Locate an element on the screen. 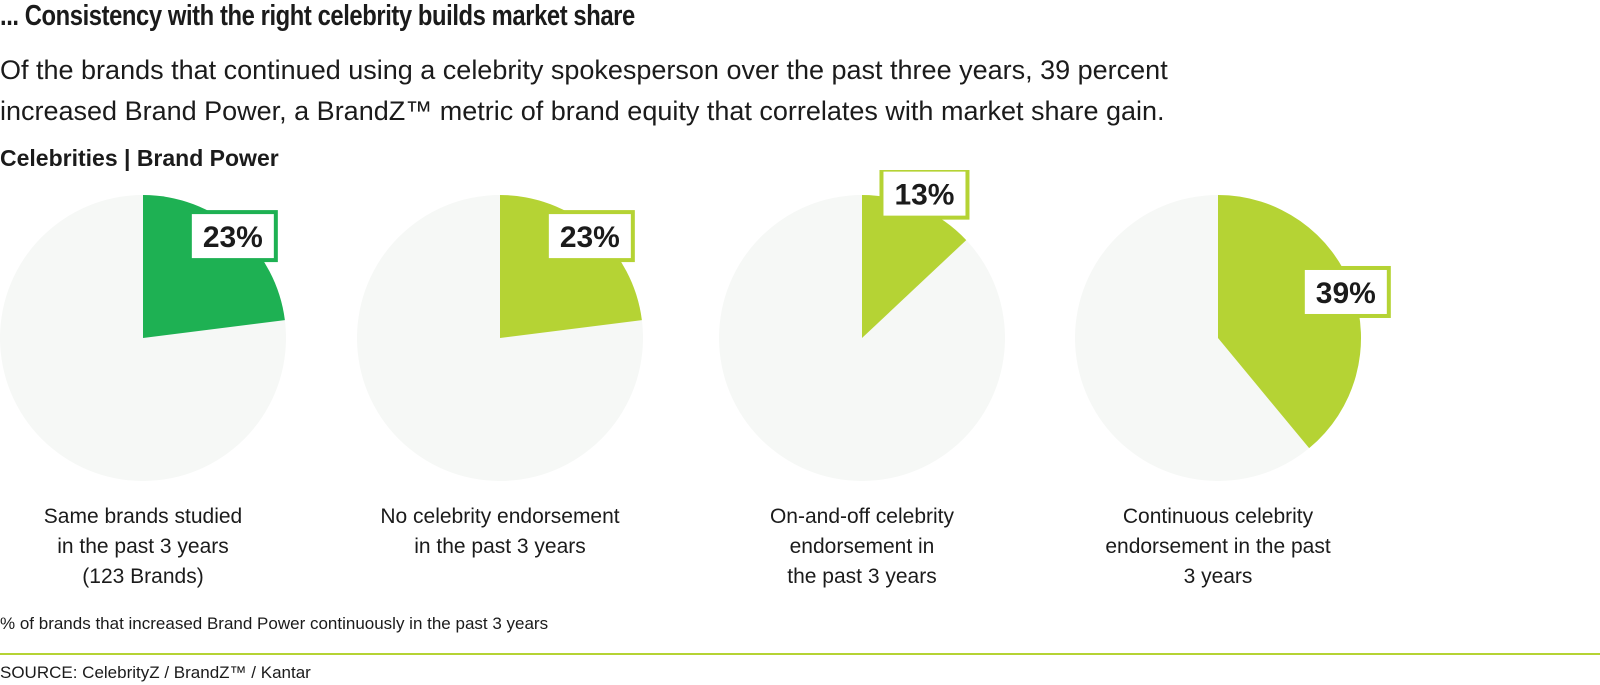  pie-4: 39% is located at coordinates (1233, 338).